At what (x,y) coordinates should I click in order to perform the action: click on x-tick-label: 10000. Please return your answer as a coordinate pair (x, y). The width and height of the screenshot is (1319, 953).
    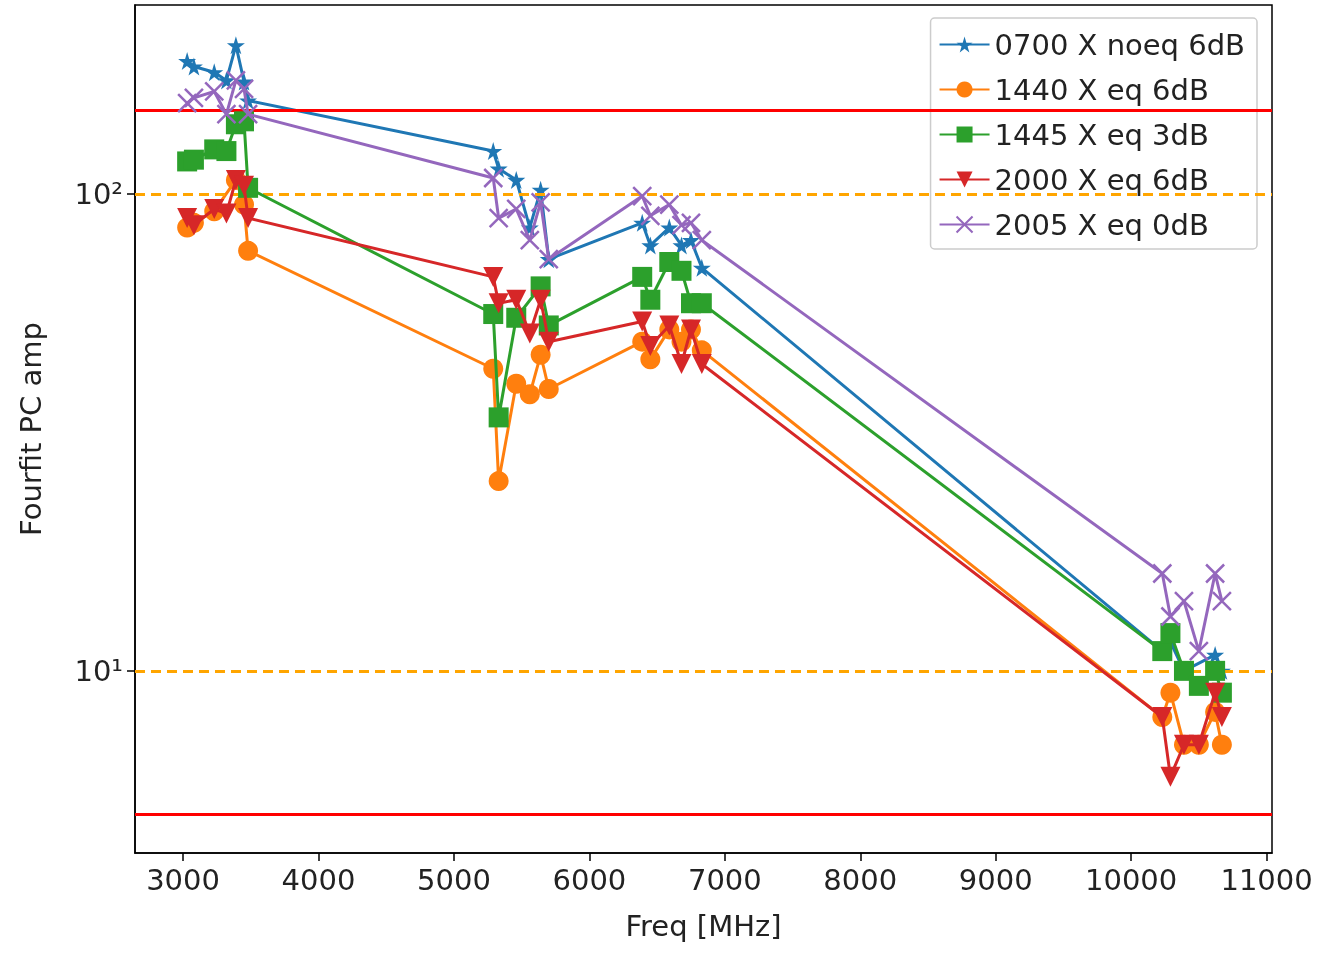
    Looking at the image, I should click on (1131, 879).